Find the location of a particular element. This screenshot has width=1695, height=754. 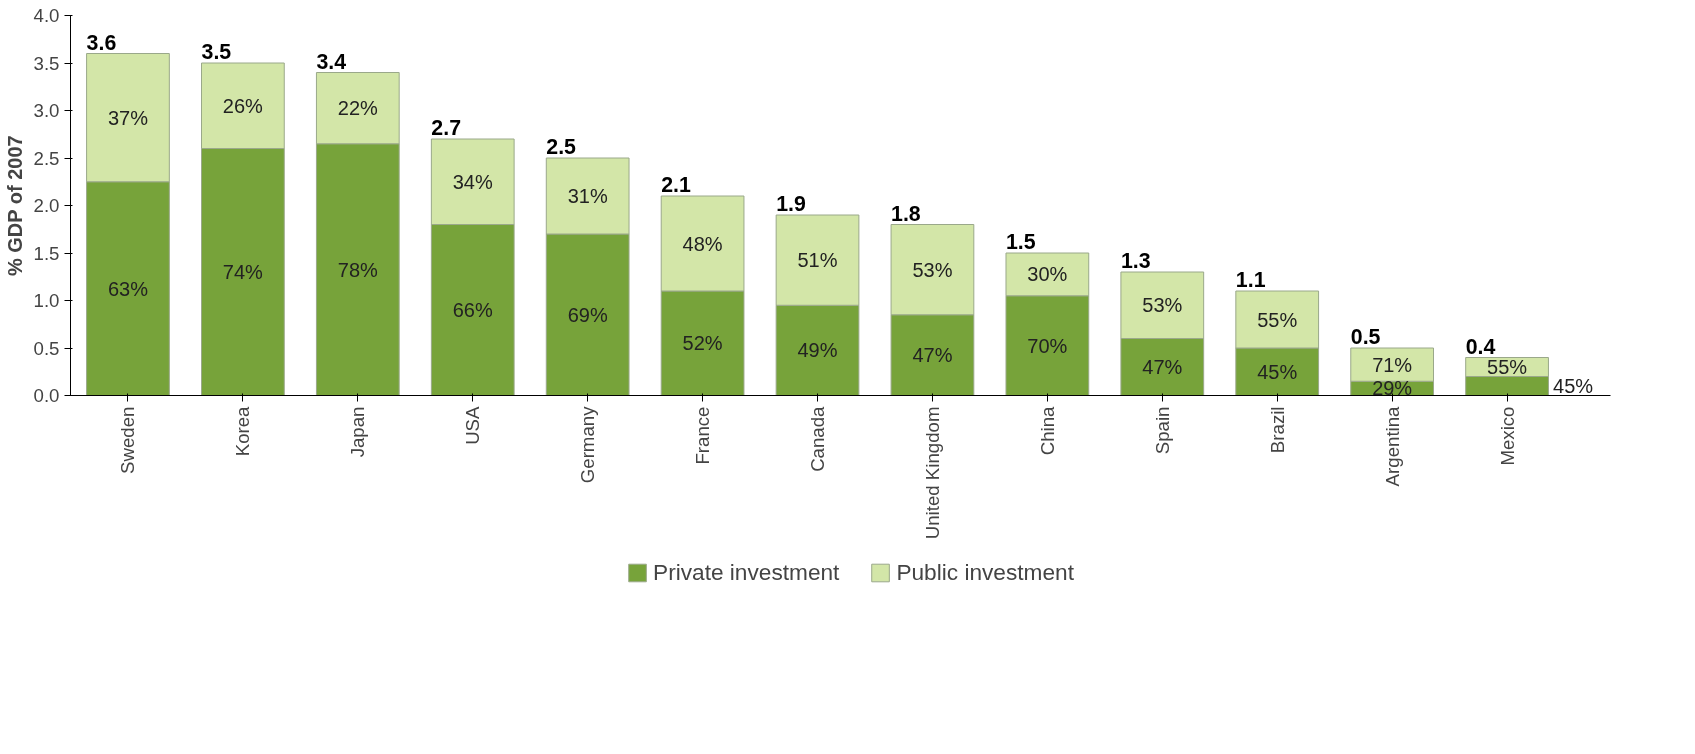

x-tick-label: United Kingdom is located at coordinates (932, 473).